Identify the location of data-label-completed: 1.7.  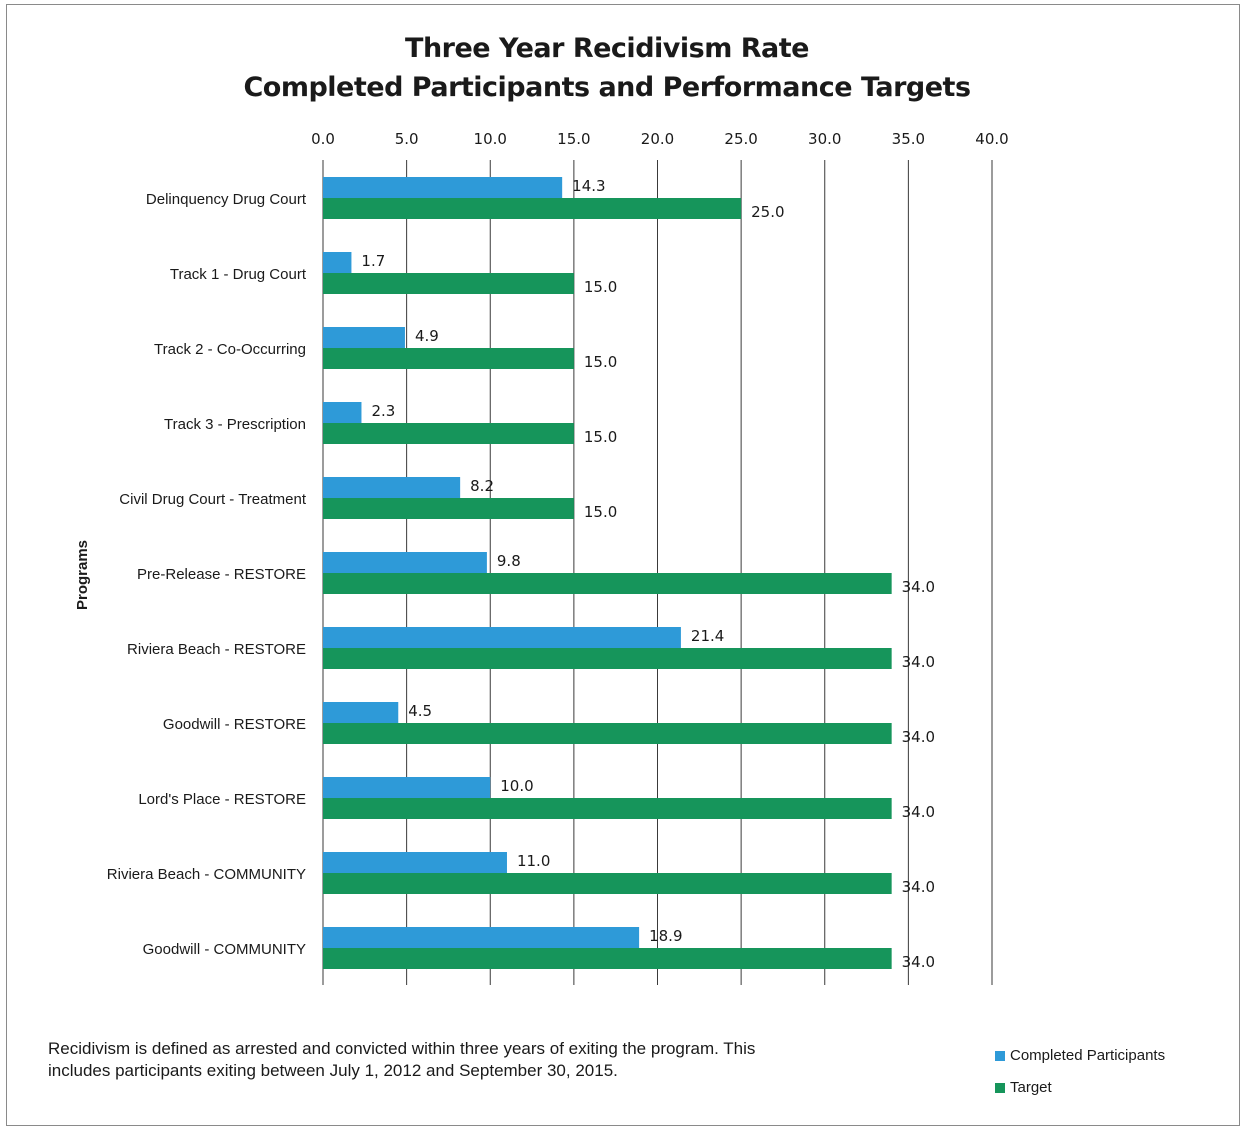
(373, 261).